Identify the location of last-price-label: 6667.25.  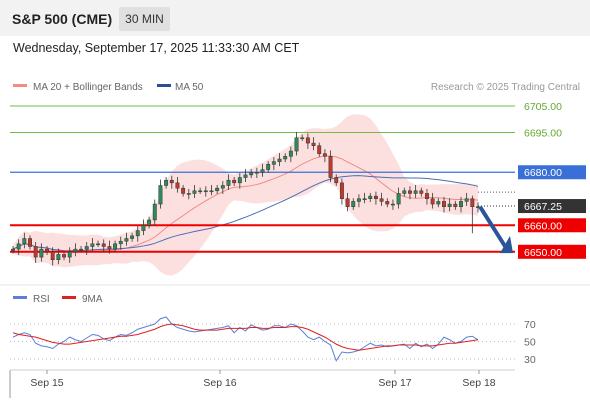
(543, 207).